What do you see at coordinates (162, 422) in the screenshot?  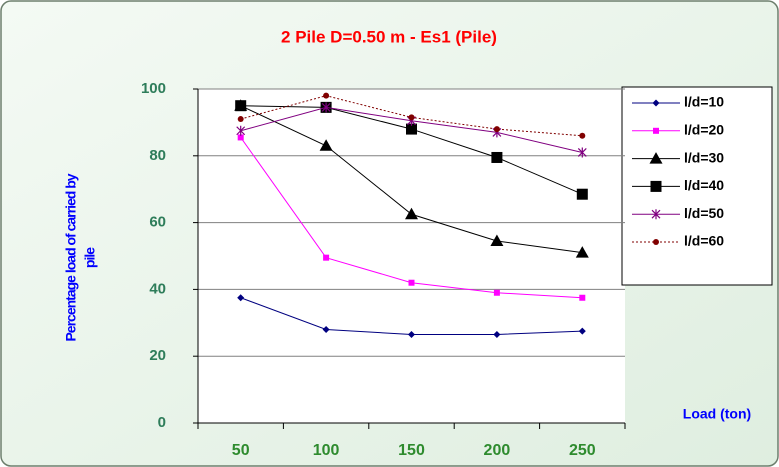 I see `y-tick-label: 0` at bounding box center [162, 422].